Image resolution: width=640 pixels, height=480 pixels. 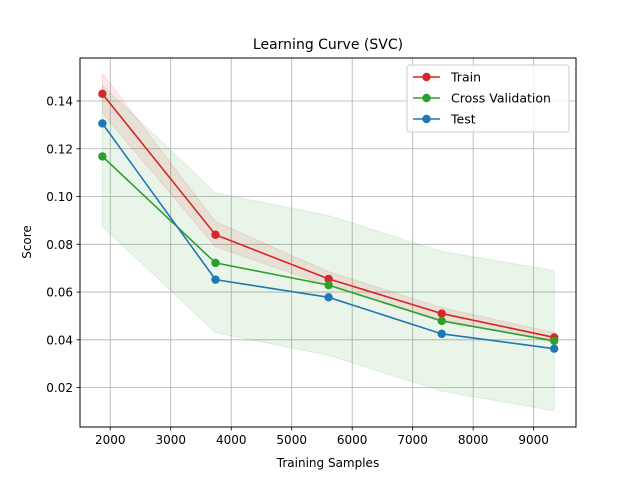 What do you see at coordinates (322, 437) in the screenshot?
I see `x-axis-ticks: 2000 3000 4000 5000 6000 7000 8000 9000` at bounding box center [322, 437].